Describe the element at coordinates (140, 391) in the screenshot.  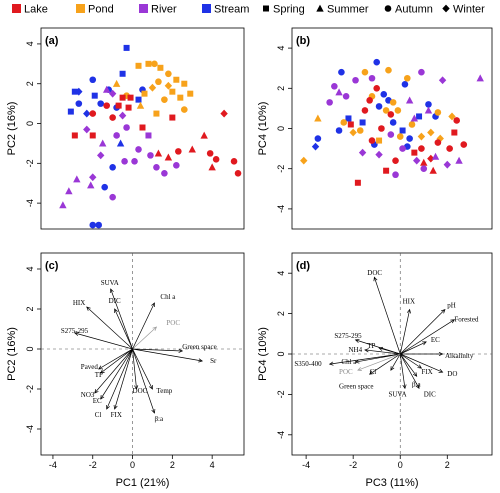
I see `vector-label-doc: DOC` at that location.